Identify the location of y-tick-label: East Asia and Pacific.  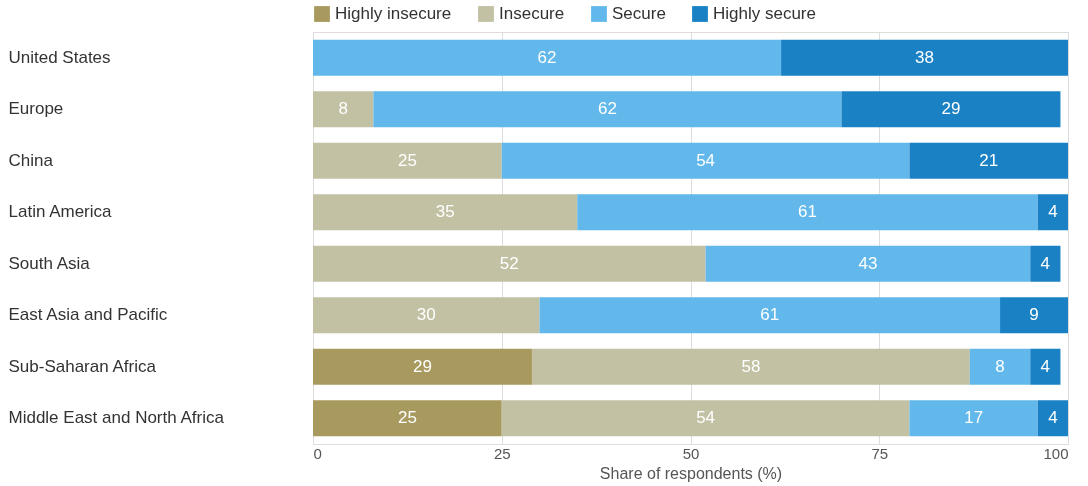
(88, 315).